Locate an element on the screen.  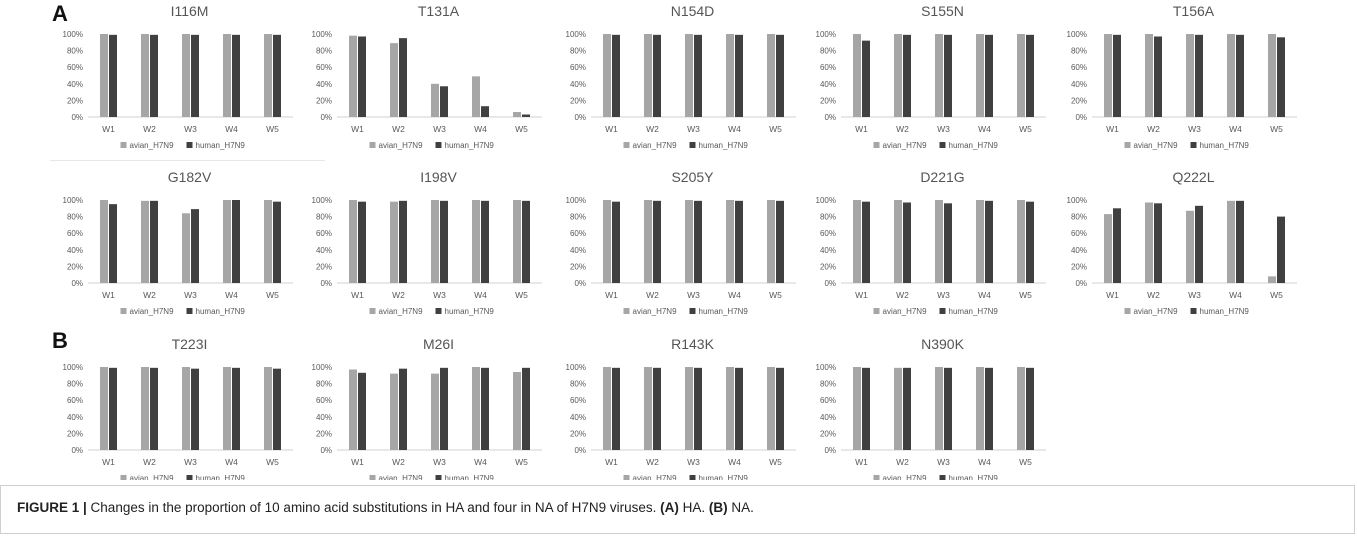
chart-title: D221G is located at coordinates (942, 177).